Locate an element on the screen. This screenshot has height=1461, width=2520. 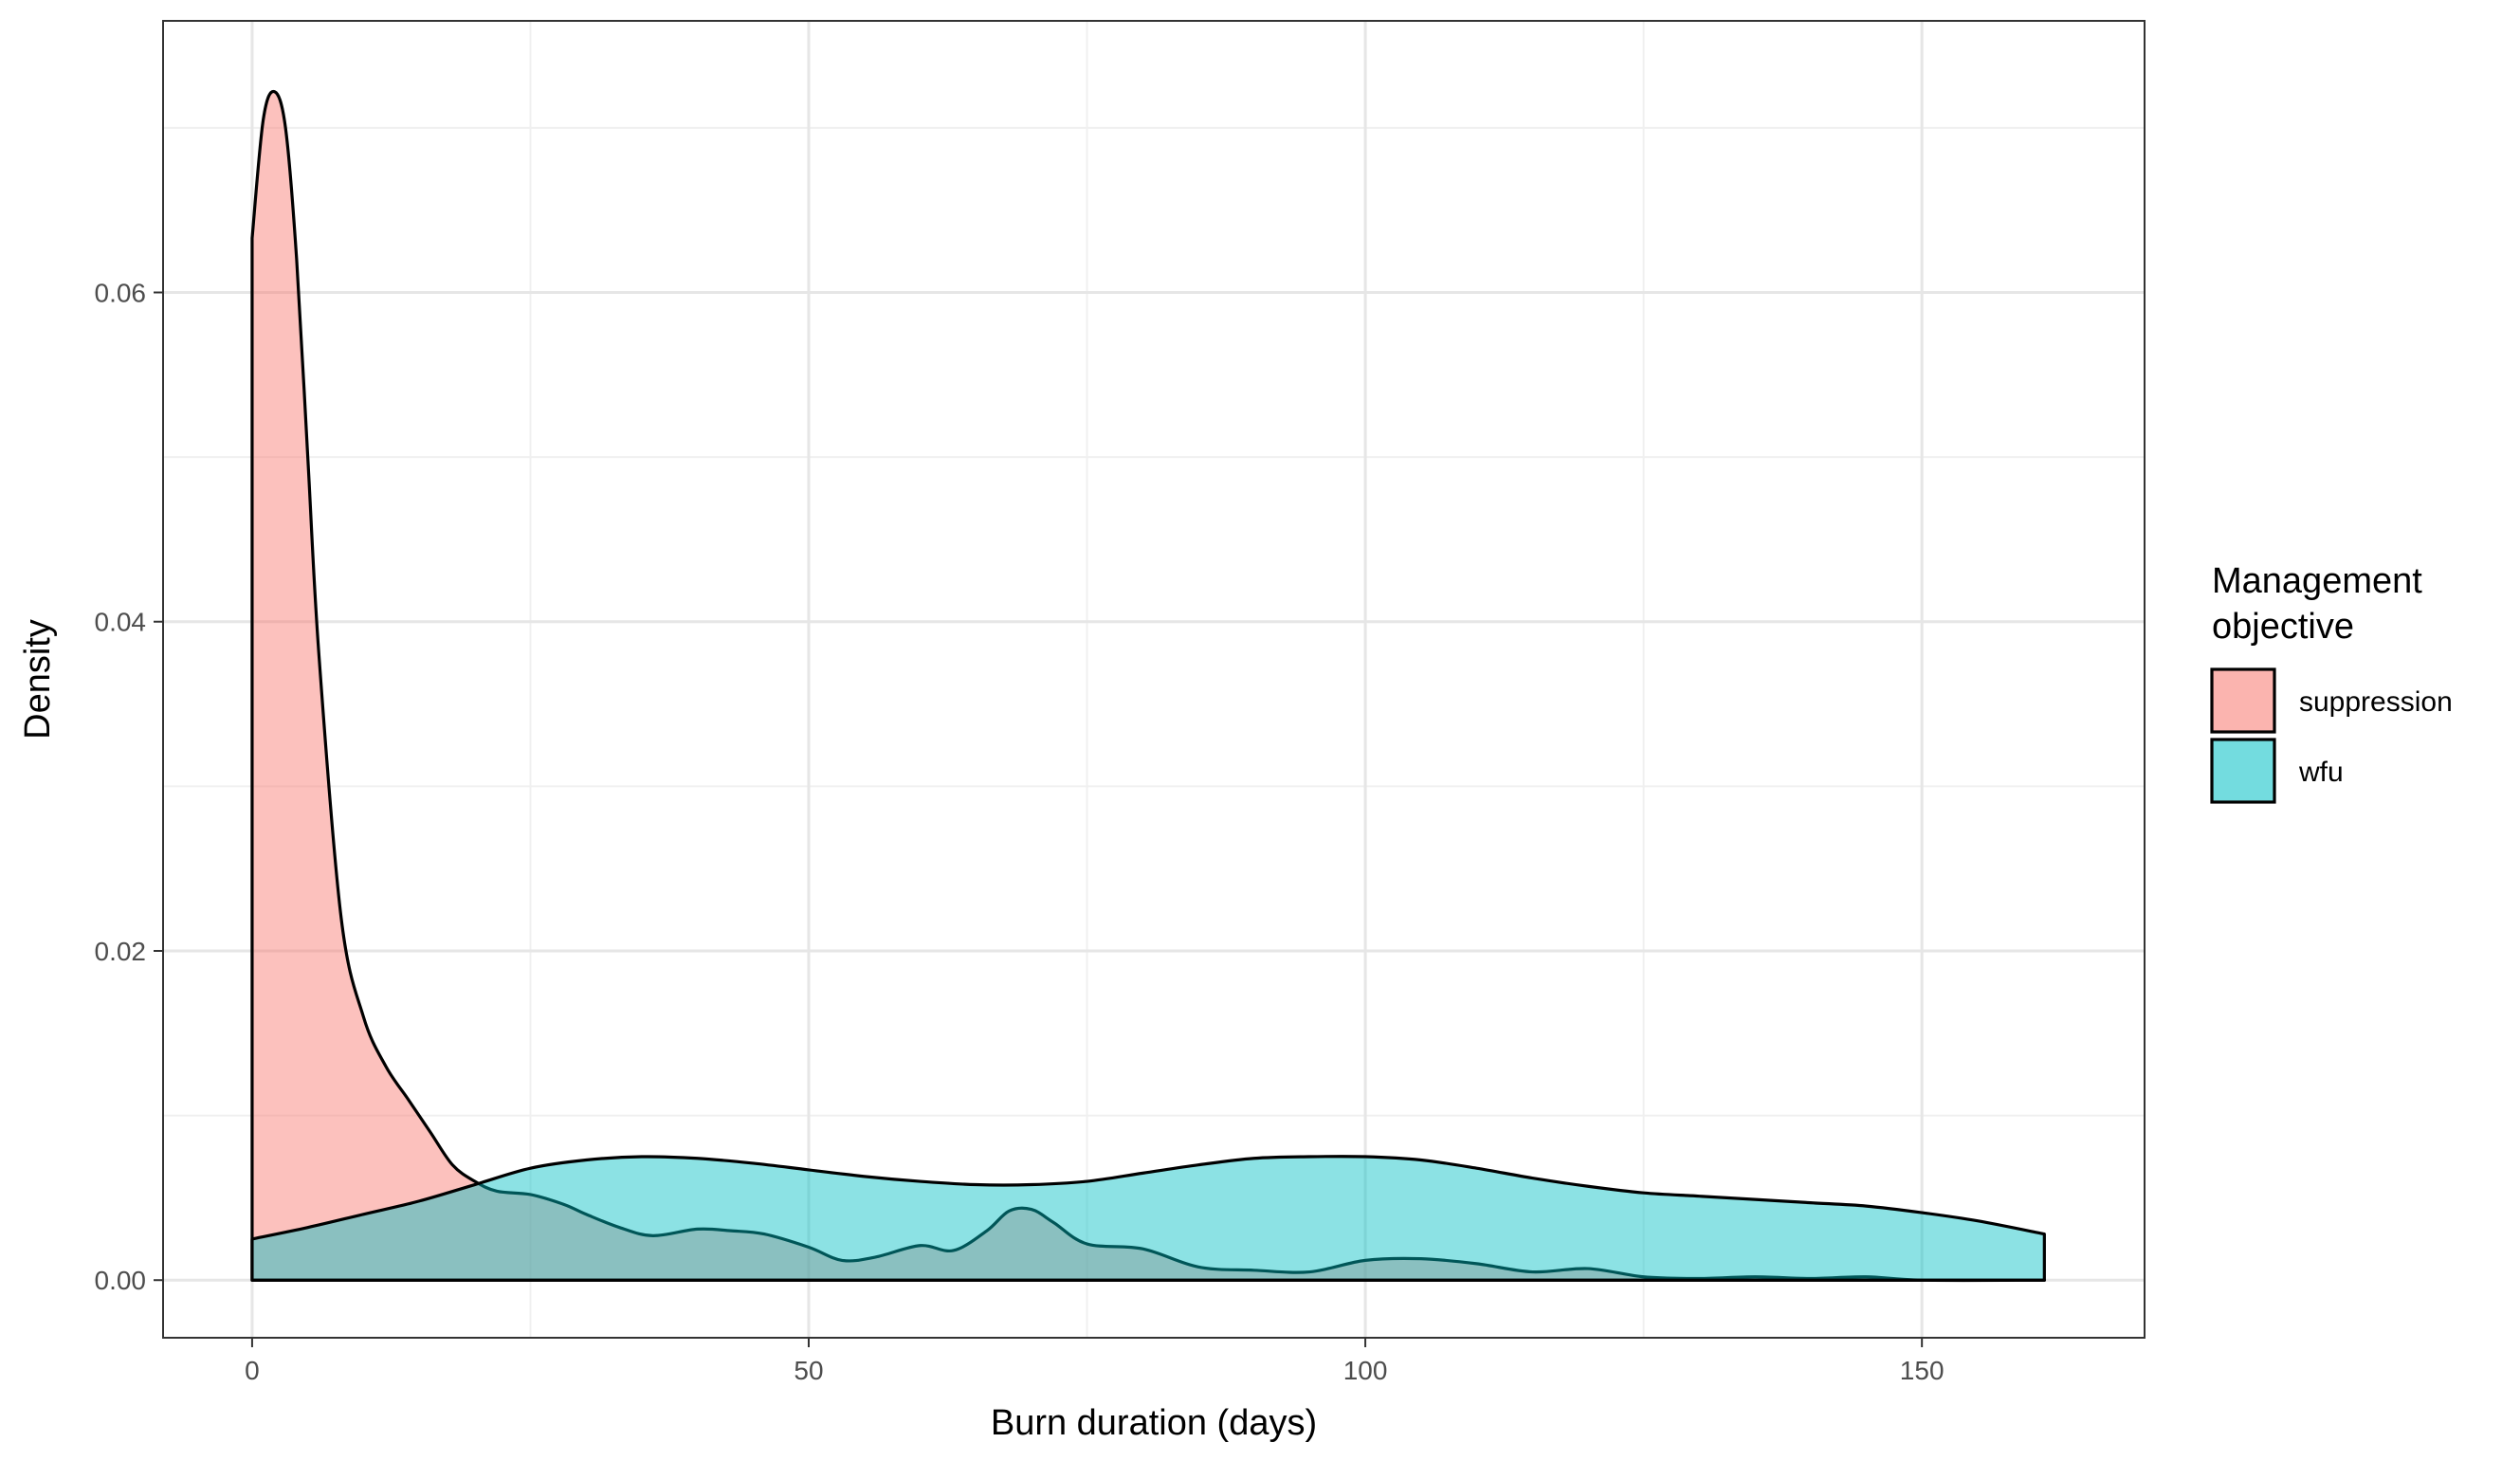
x-tick-label: 100 is located at coordinates (1365, 1370).